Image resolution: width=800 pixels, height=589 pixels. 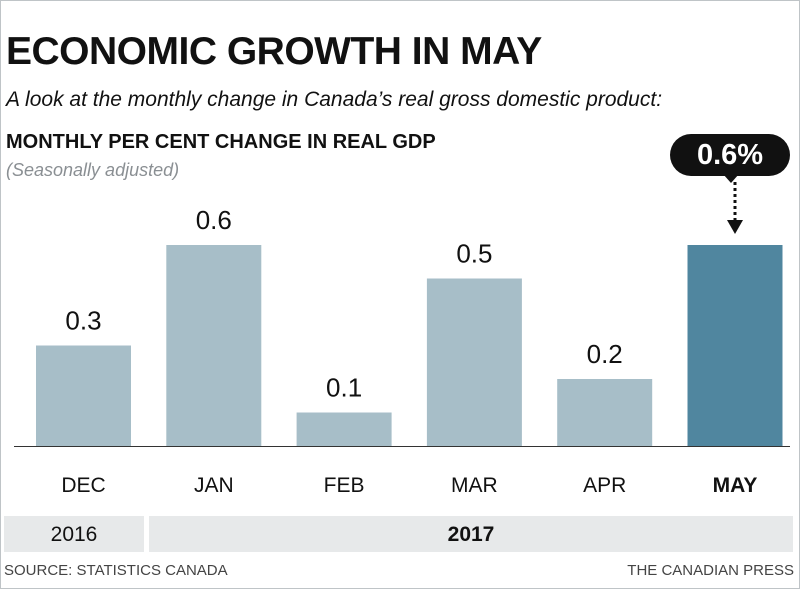 What do you see at coordinates (344, 388) in the screenshot?
I see `data-label-feb: 0.1` at bounding box center [344, 388].